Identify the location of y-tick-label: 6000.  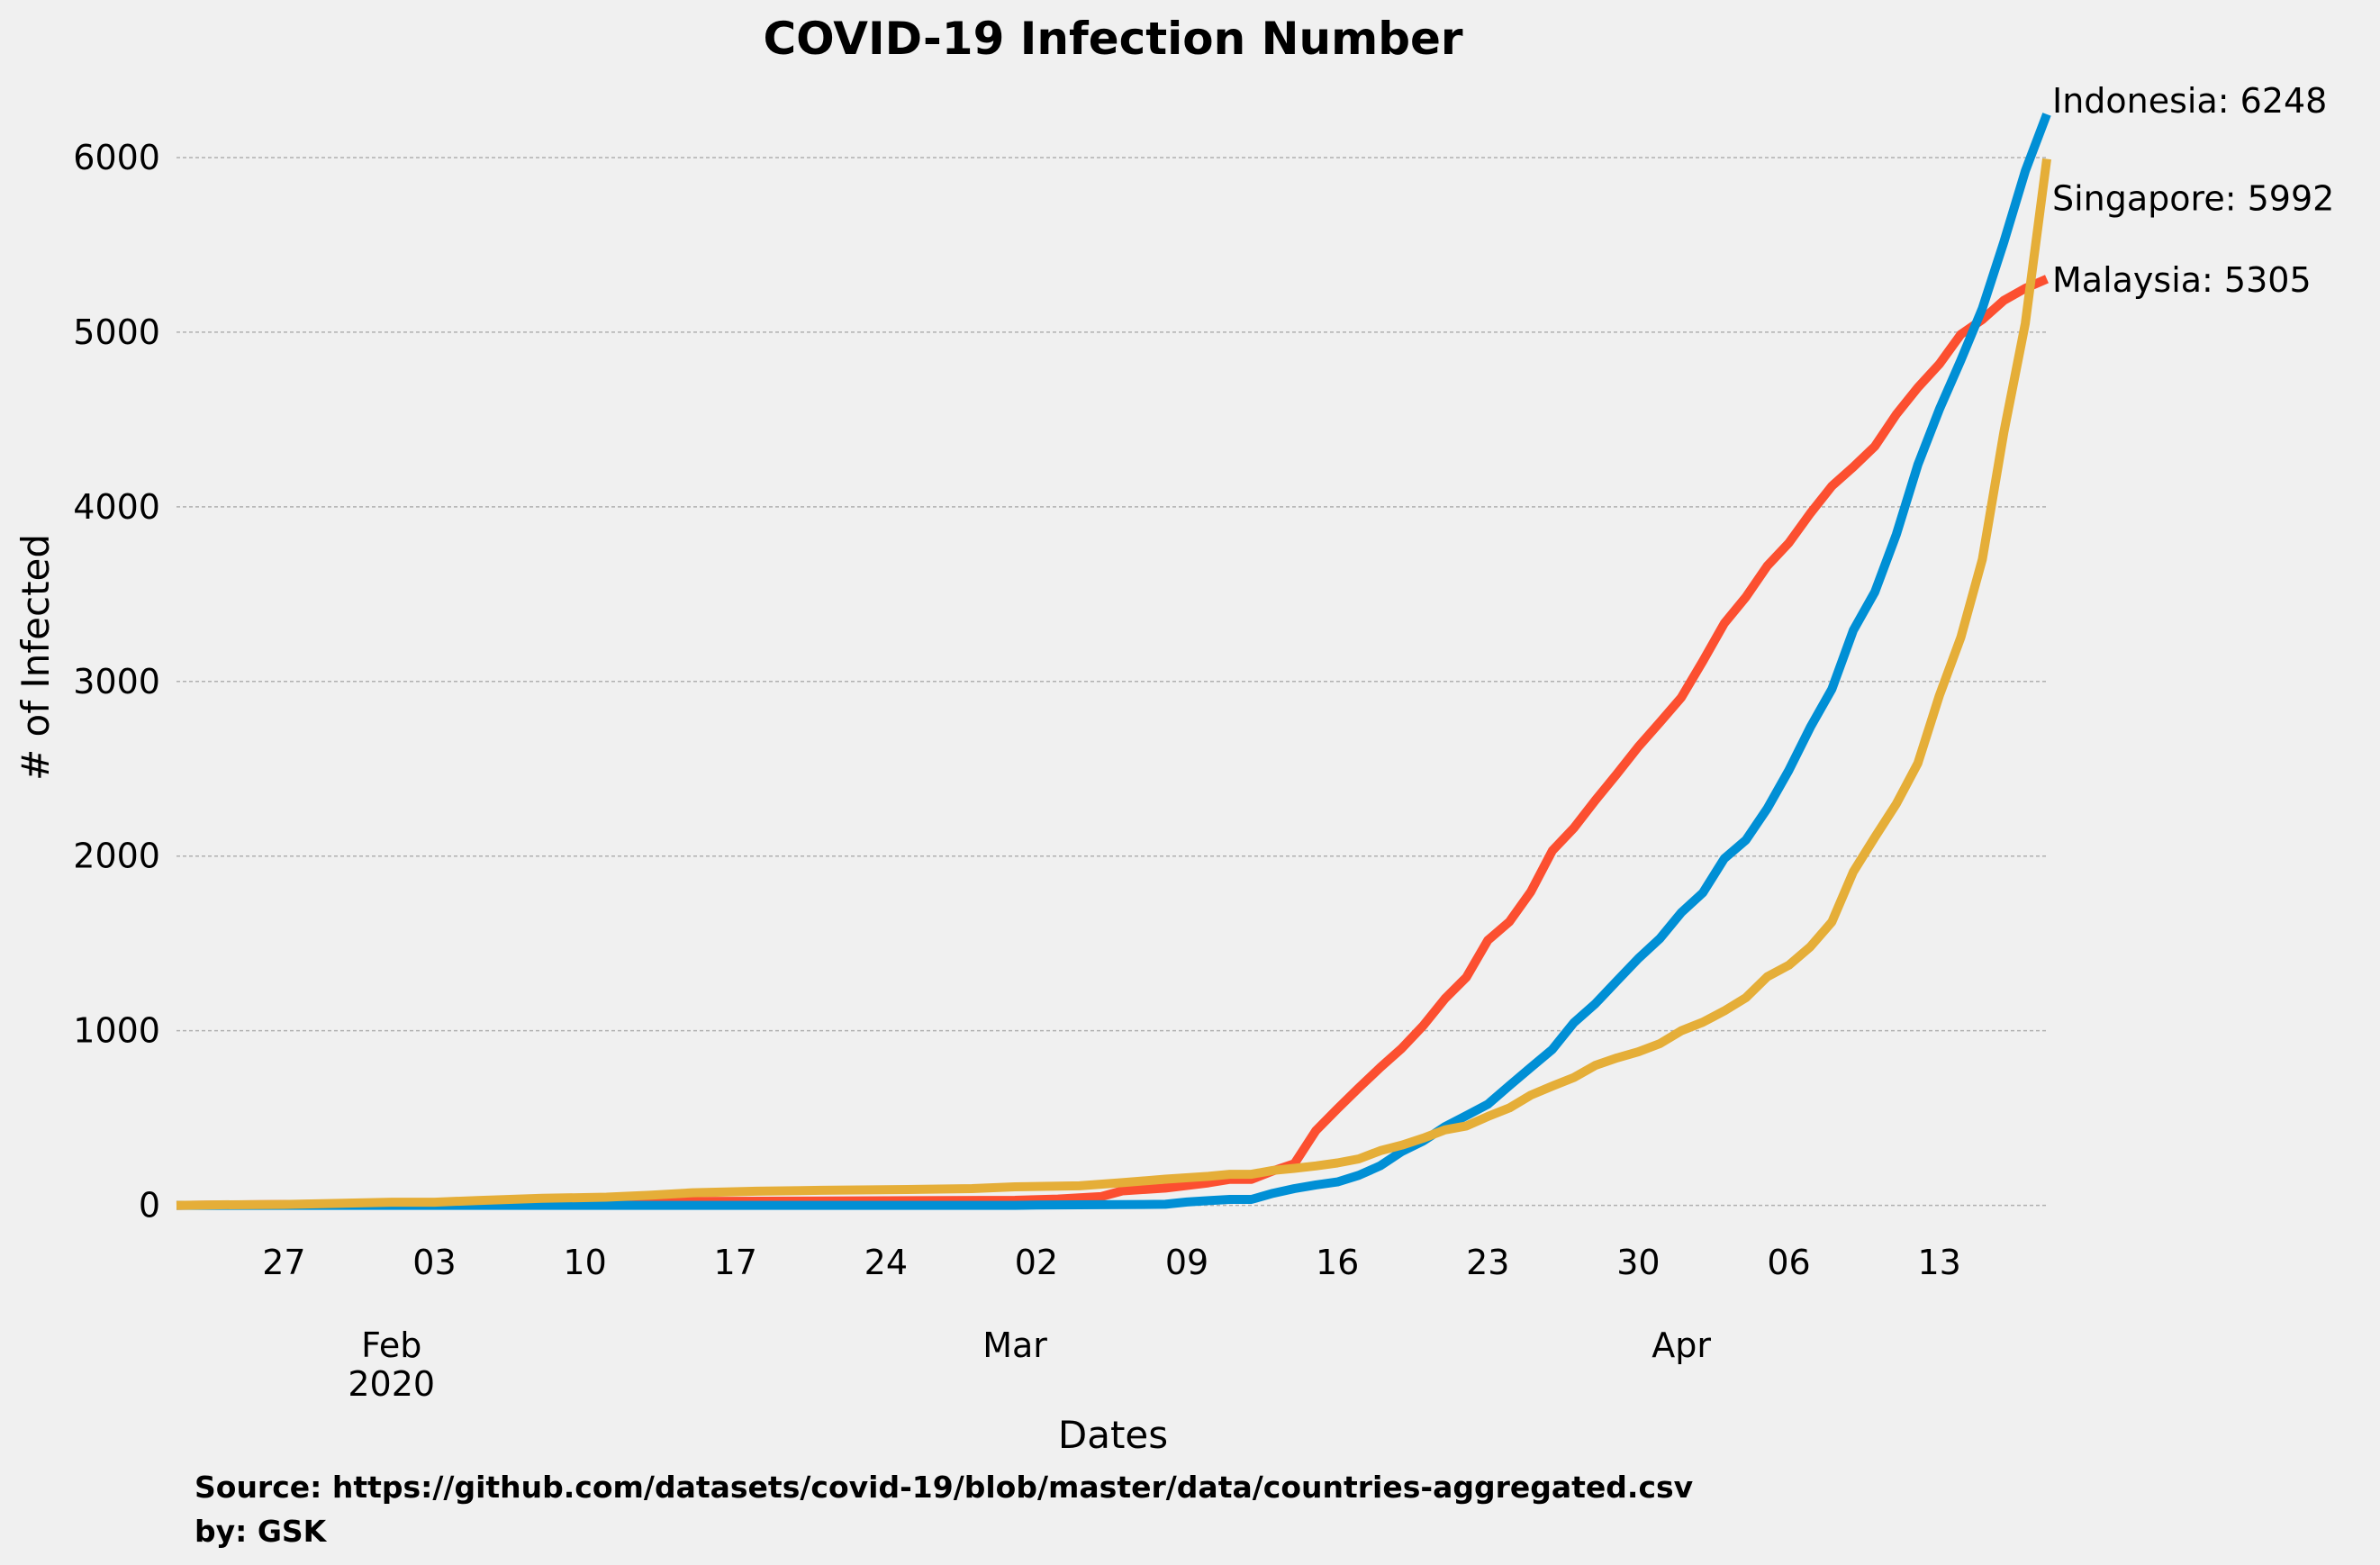
(117, 157).